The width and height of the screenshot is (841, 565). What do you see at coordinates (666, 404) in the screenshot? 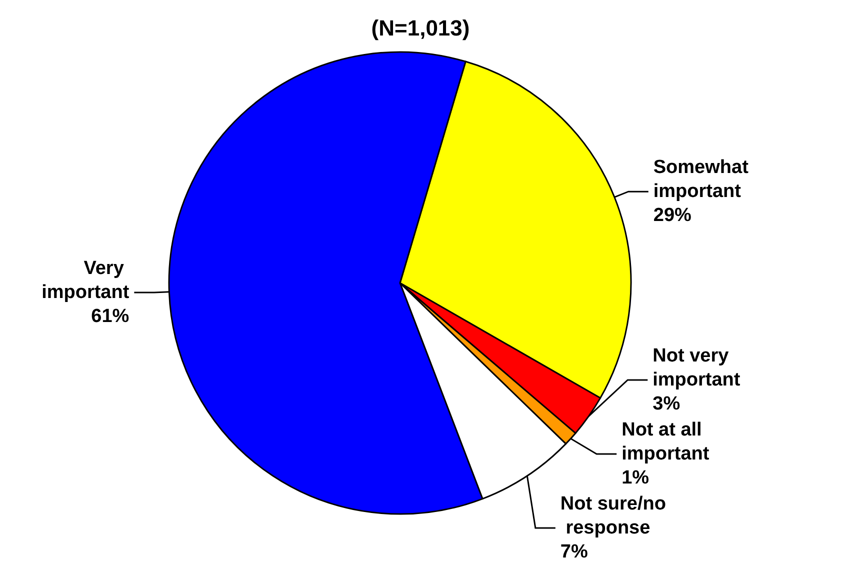
I see `data-label: 3%` at bounding box center [666, 404].